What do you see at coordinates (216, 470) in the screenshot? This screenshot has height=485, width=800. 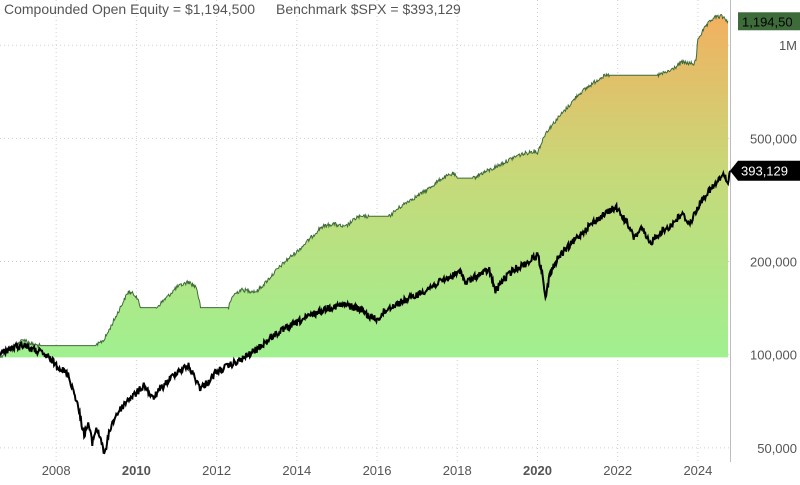 I see `x-tick-label: 2012` at bounding box center [216, 470].